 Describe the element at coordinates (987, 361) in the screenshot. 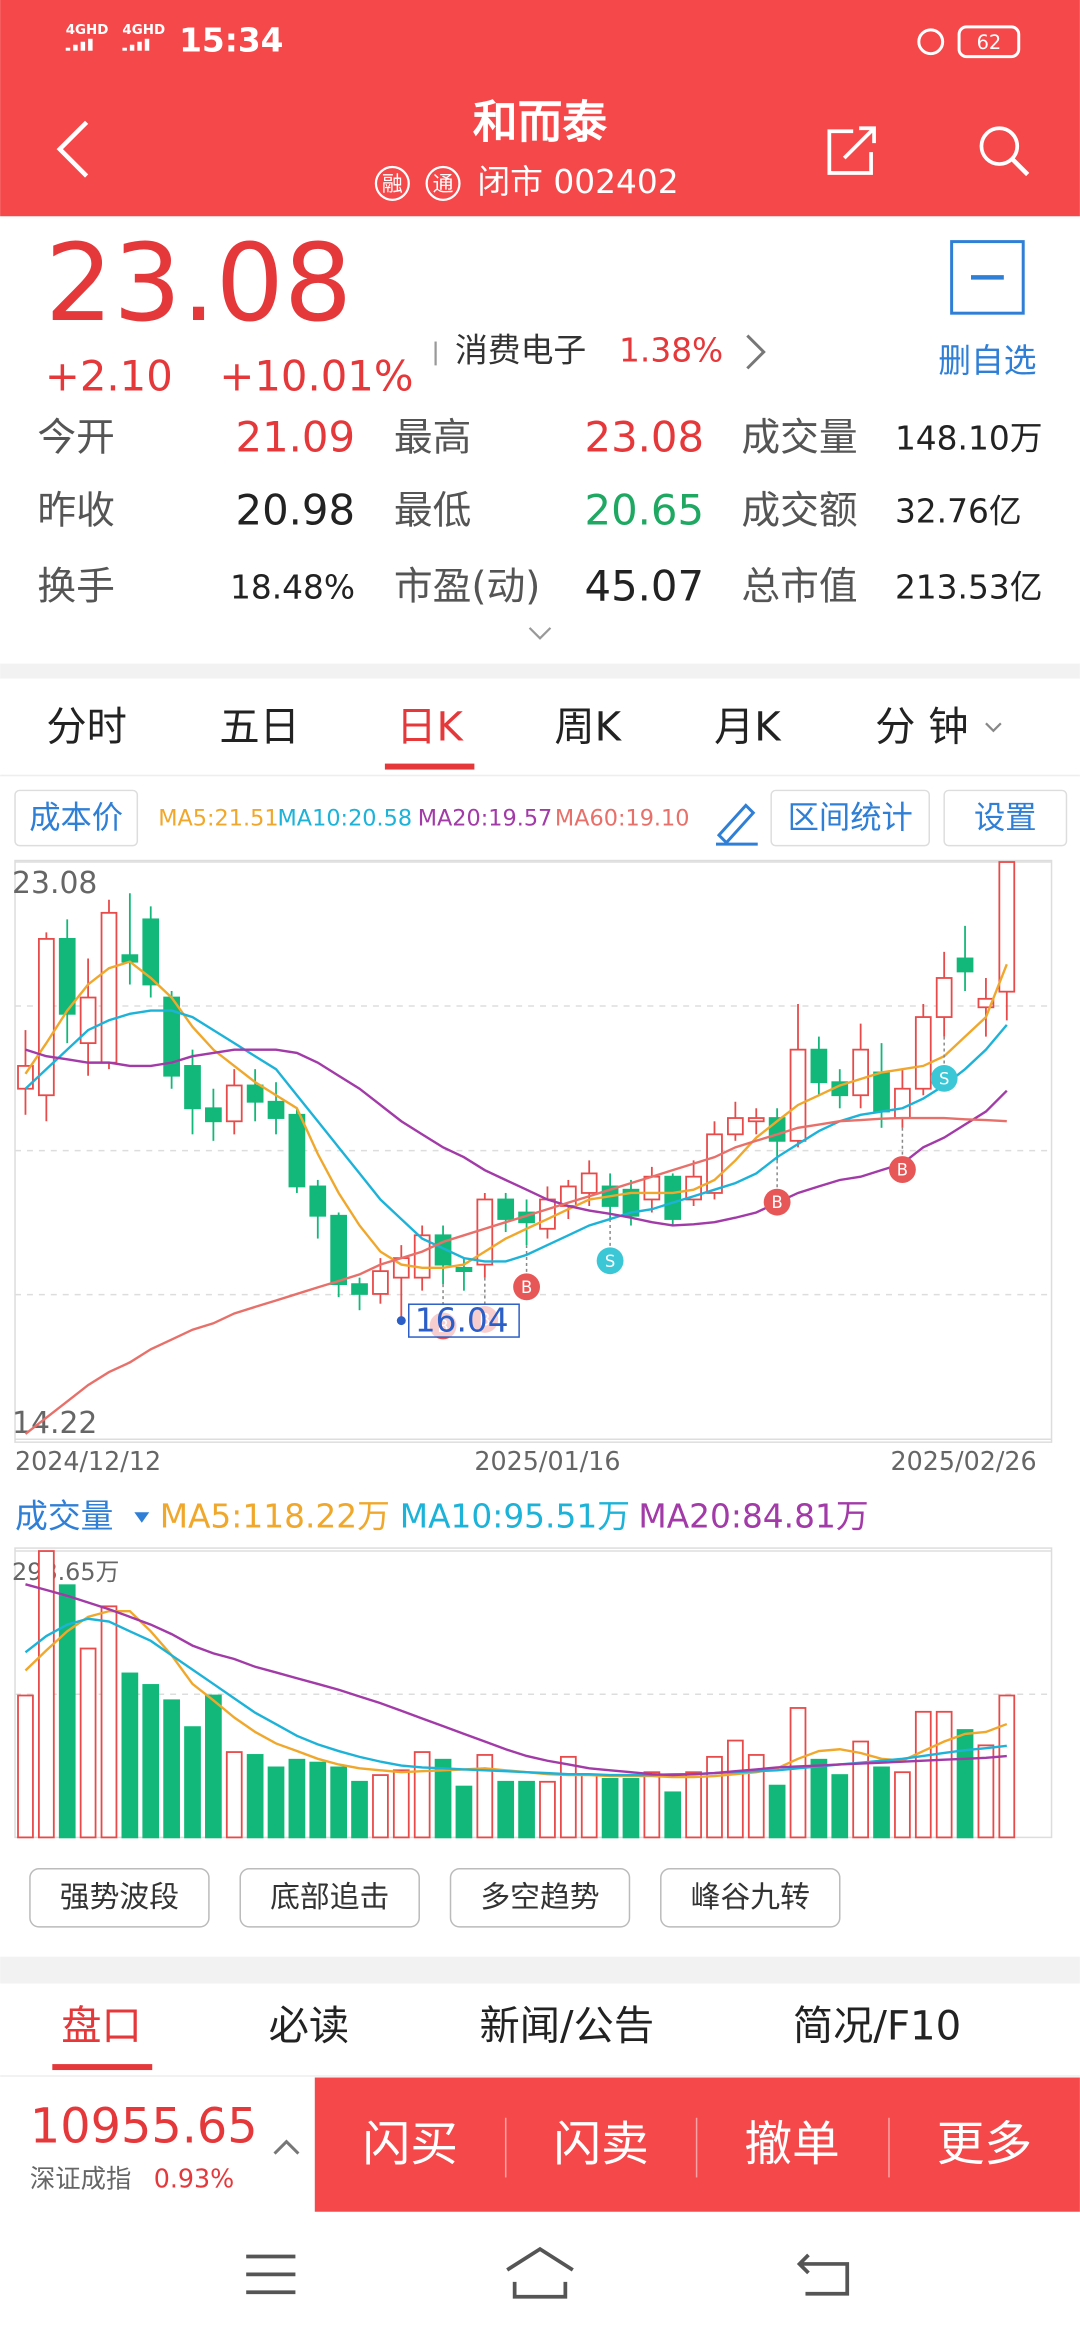

I see `watch-label: 删自选` at that location.